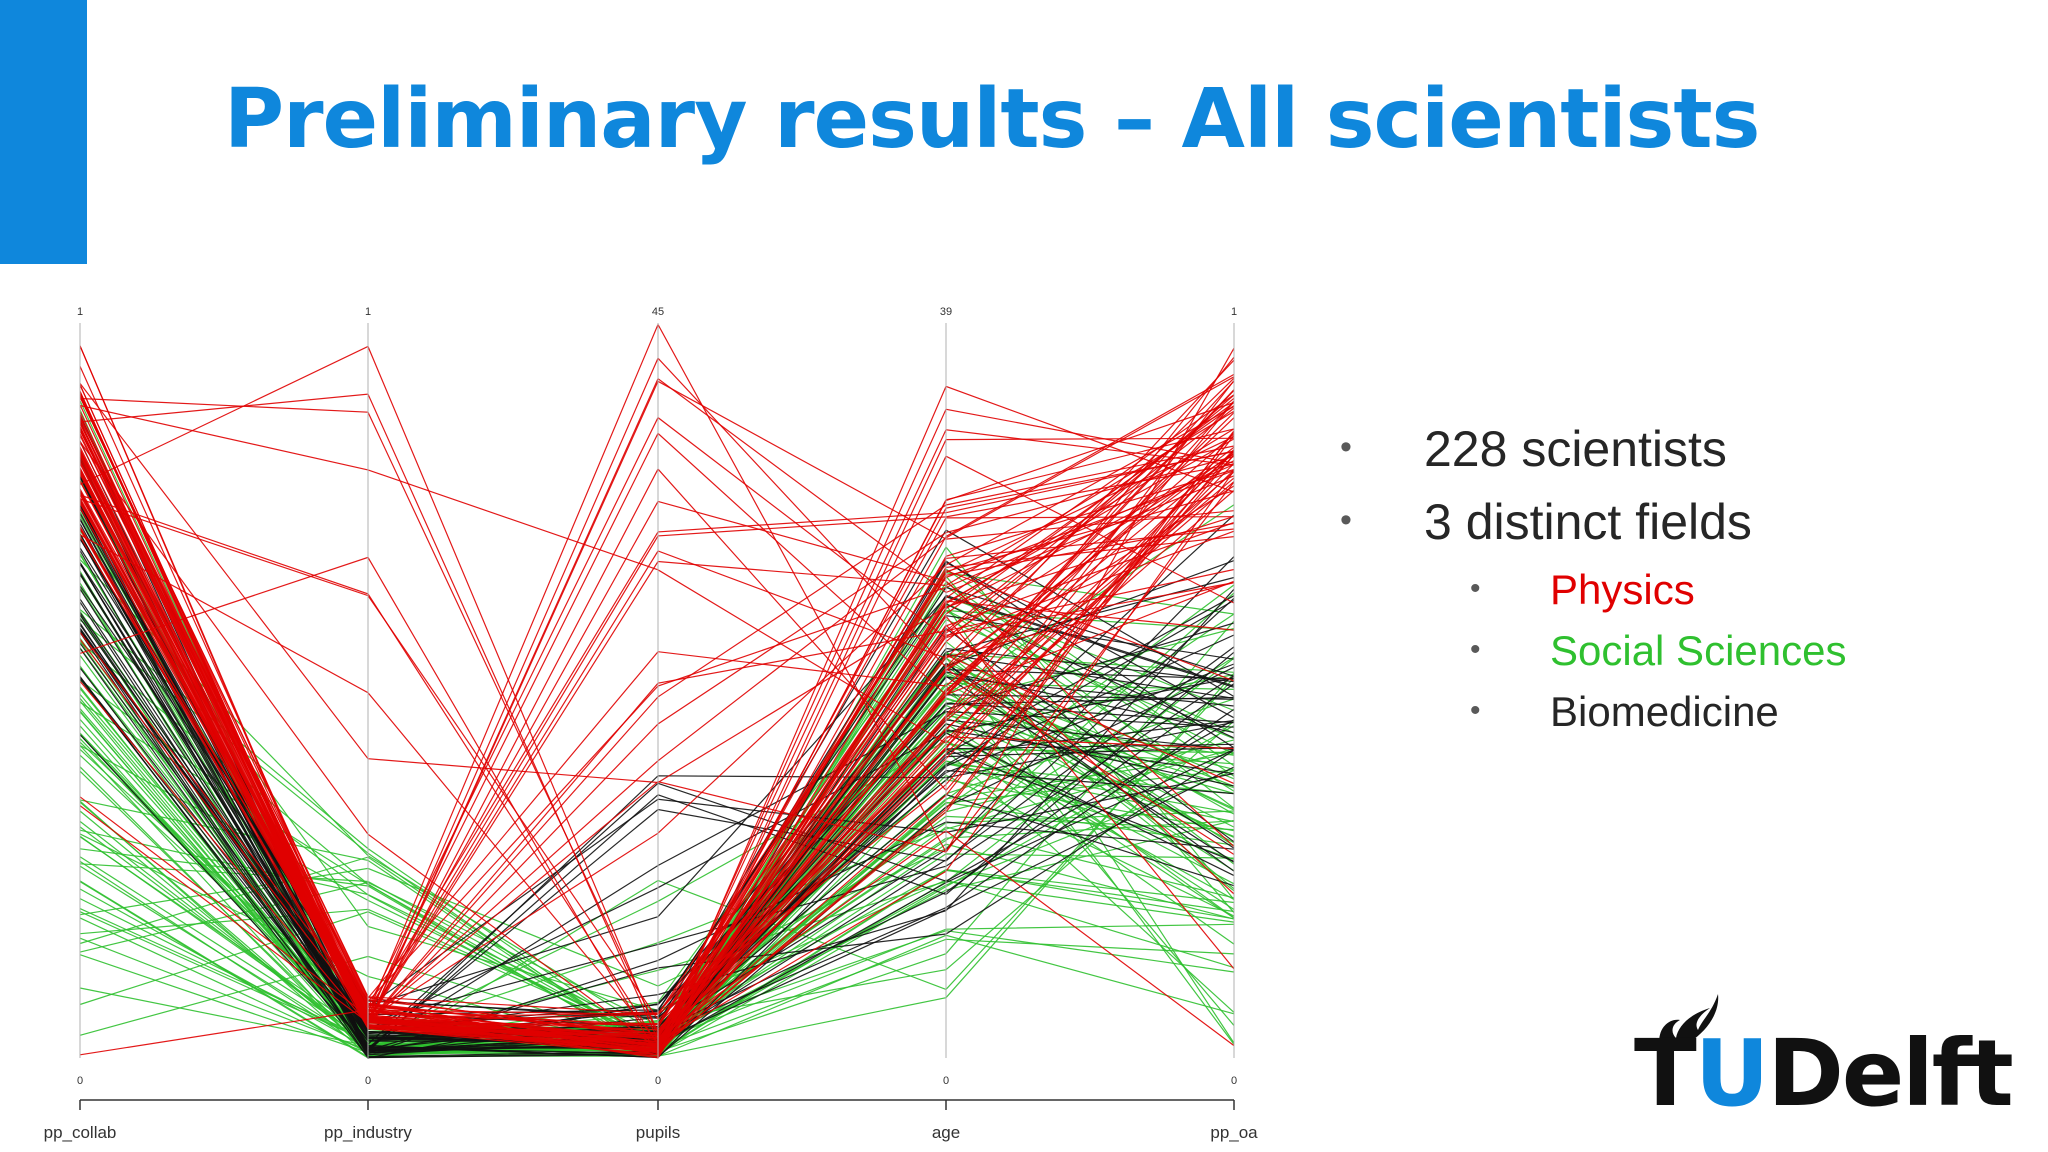  What do you see at coordinates (1588, 522) in the screenshot?
I see `bullet-text: 3 distinct fields` at bounding box center [1588, 522].